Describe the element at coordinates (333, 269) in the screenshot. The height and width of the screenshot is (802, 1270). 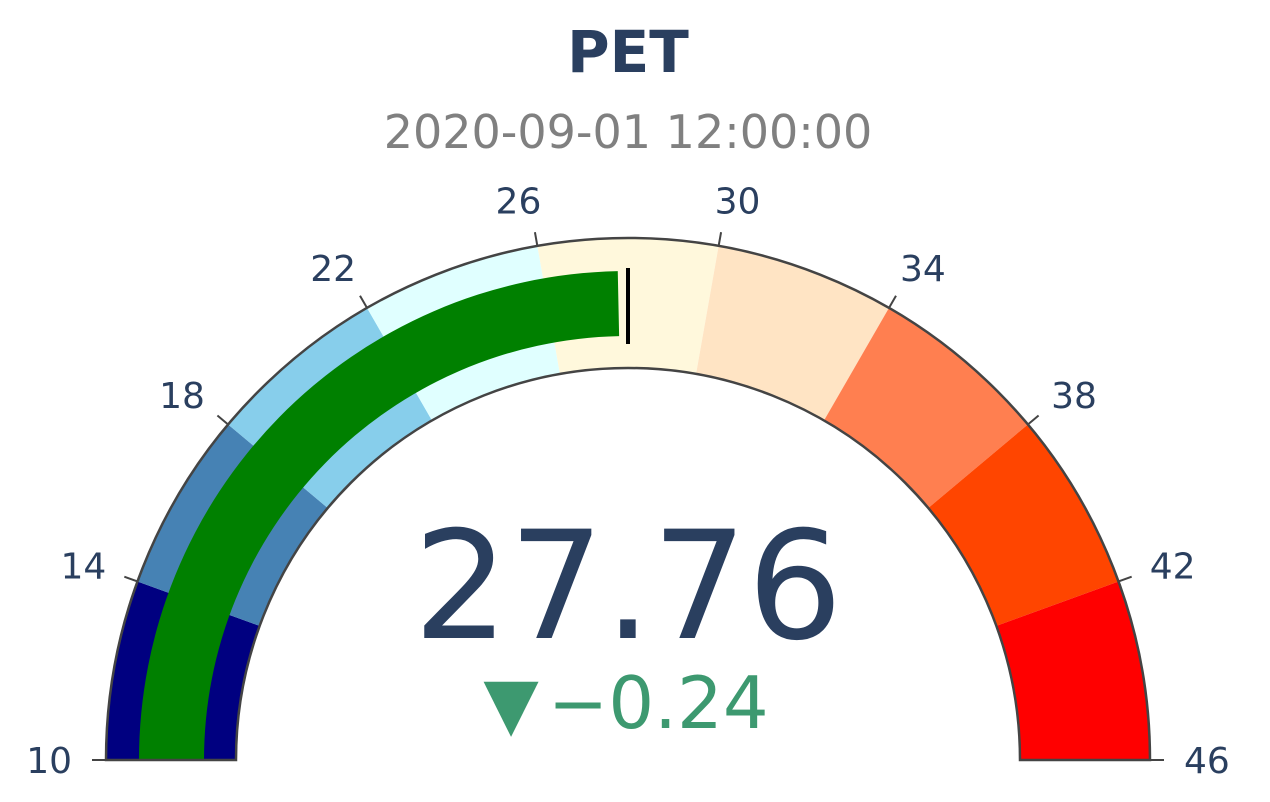
I see `gauge-tick-label: 22` at that location.